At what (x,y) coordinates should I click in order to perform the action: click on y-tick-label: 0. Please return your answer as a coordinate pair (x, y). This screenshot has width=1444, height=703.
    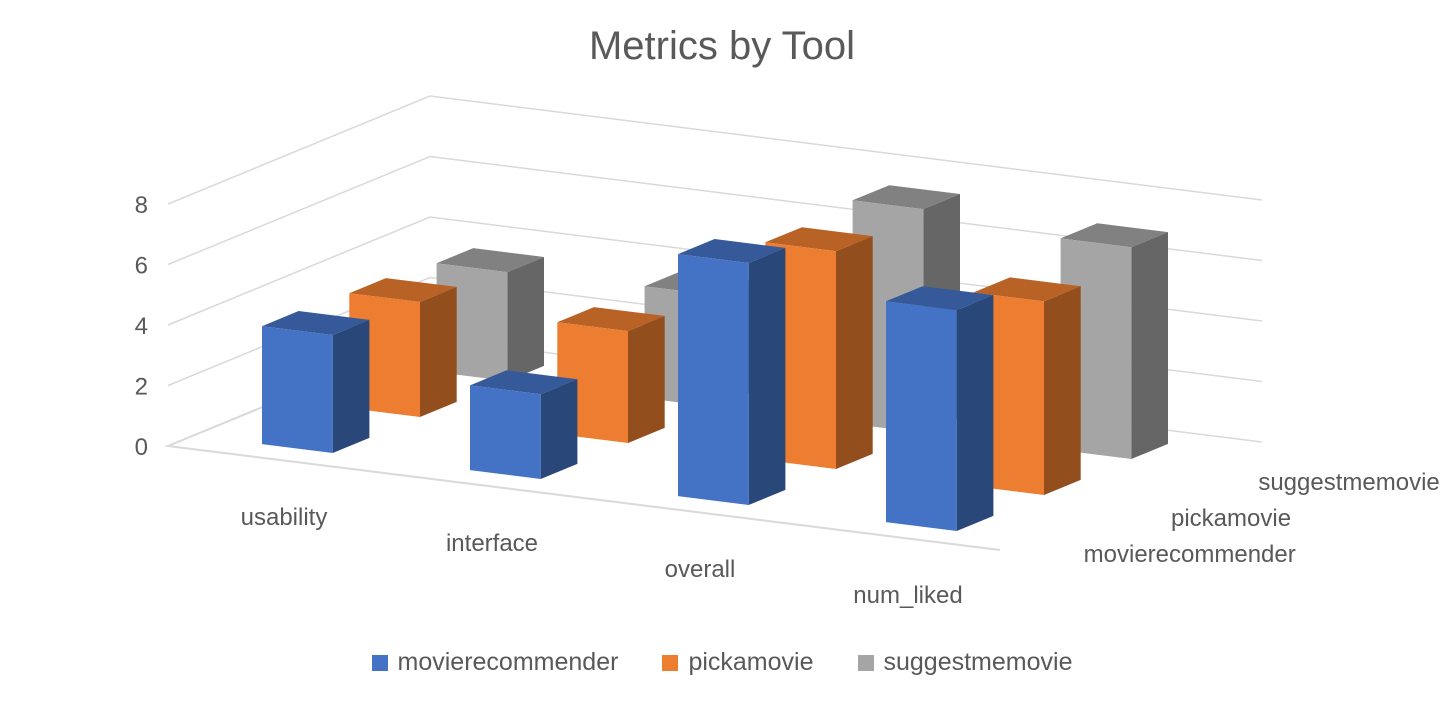
    Looking at the image, I should click on (141, 447).